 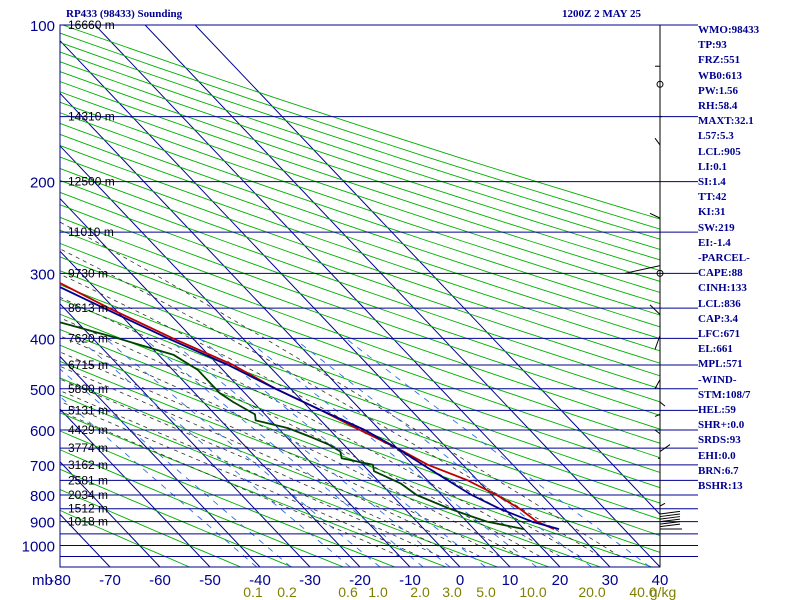 What do you see at coordinates (642, 592) in the screenshot?
I see `mixing-ratio-label: 40.0` at bounding box center [642, 592].